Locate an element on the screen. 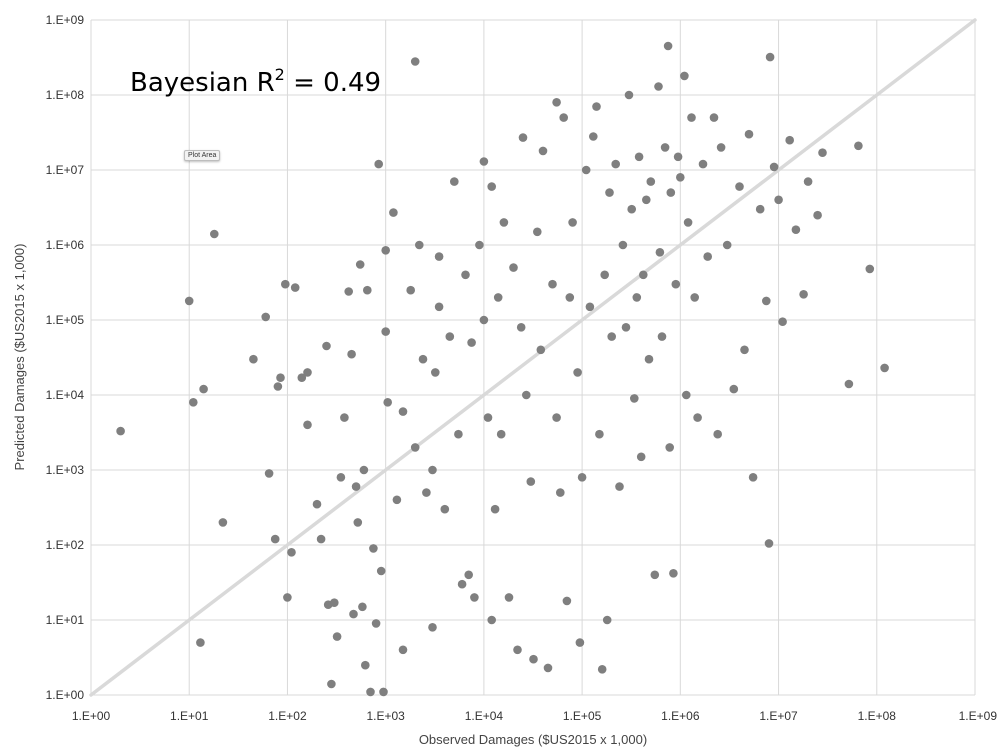 The width and height of the screenshot is (998, 749). y-tick-label: 1.E+05 is located at coordinates (65, 320).